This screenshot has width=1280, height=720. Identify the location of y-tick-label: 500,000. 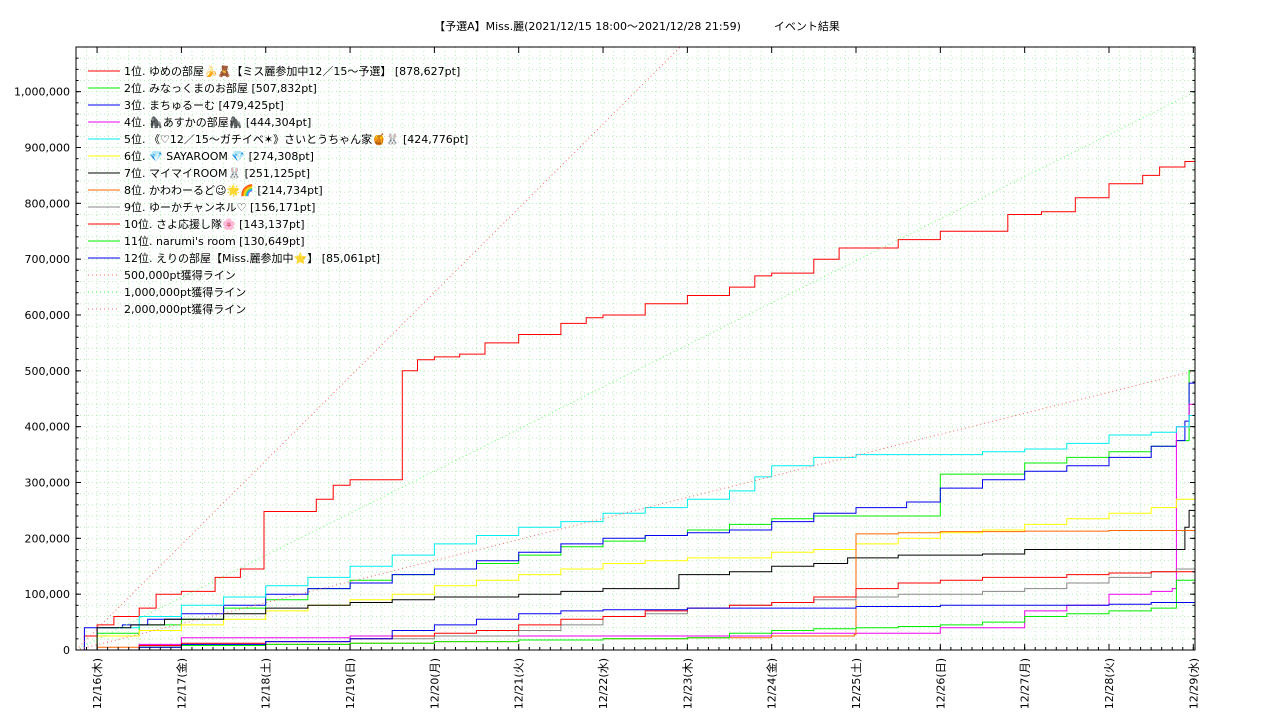
(48, 371).